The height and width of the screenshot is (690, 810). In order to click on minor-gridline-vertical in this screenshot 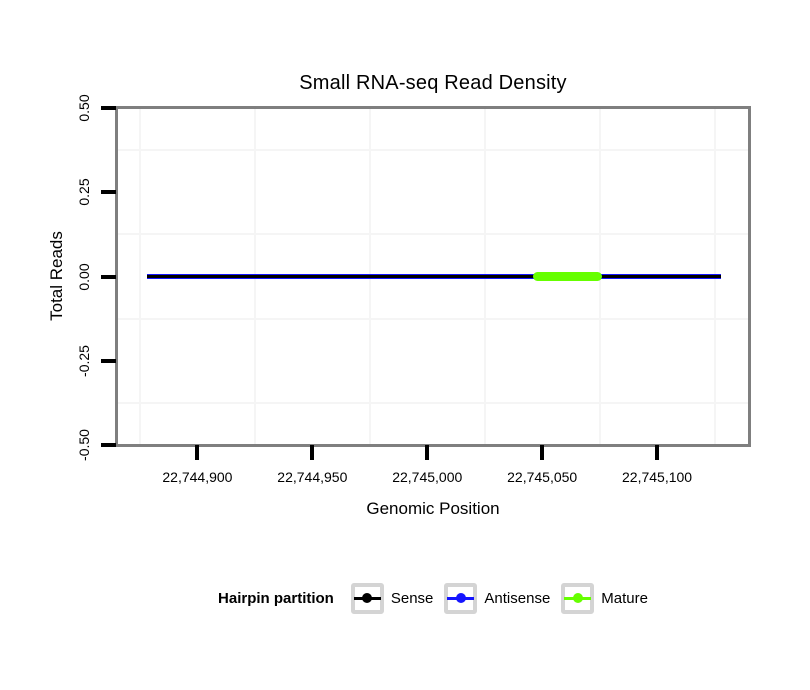, I will do `click(139, 276)`.